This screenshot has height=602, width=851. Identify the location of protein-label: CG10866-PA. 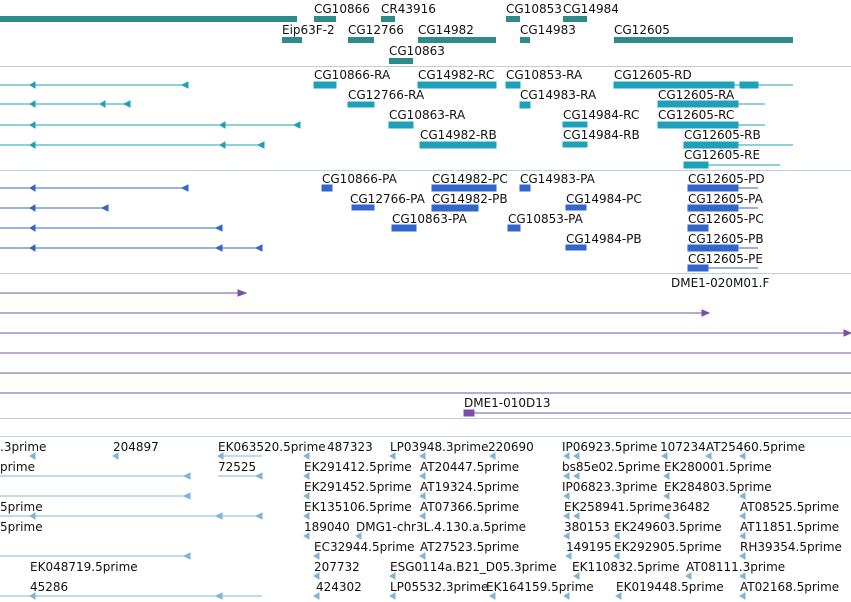
(359, 179).